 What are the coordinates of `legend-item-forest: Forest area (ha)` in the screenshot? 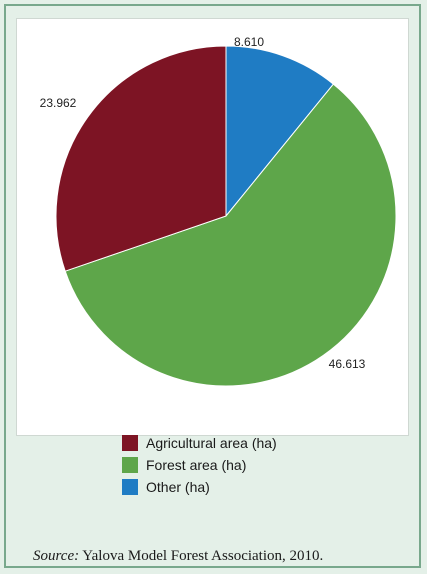 It's located at (199, 465).